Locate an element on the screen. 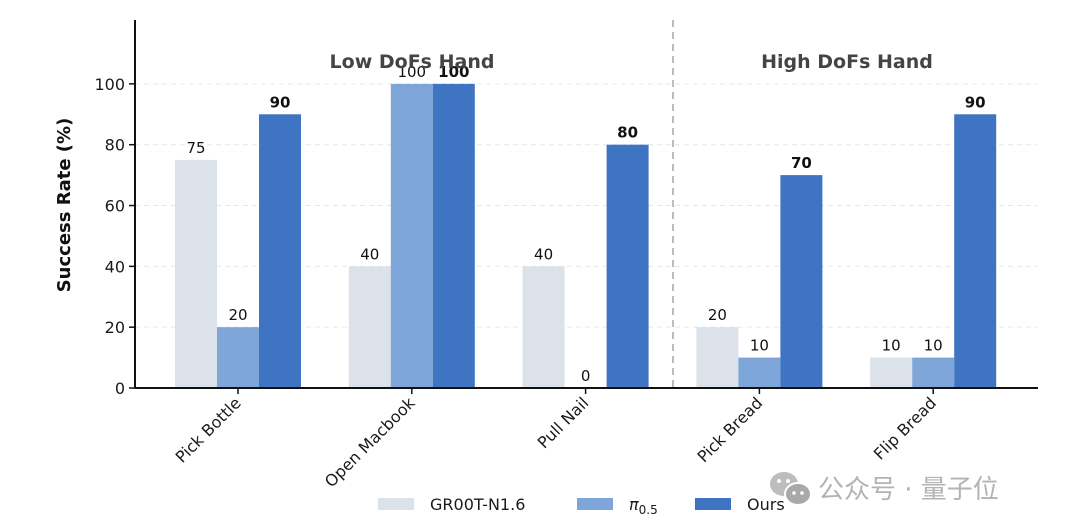  group-title-high-dofs: High DoFs Hand is located at coordinates (847, 62).